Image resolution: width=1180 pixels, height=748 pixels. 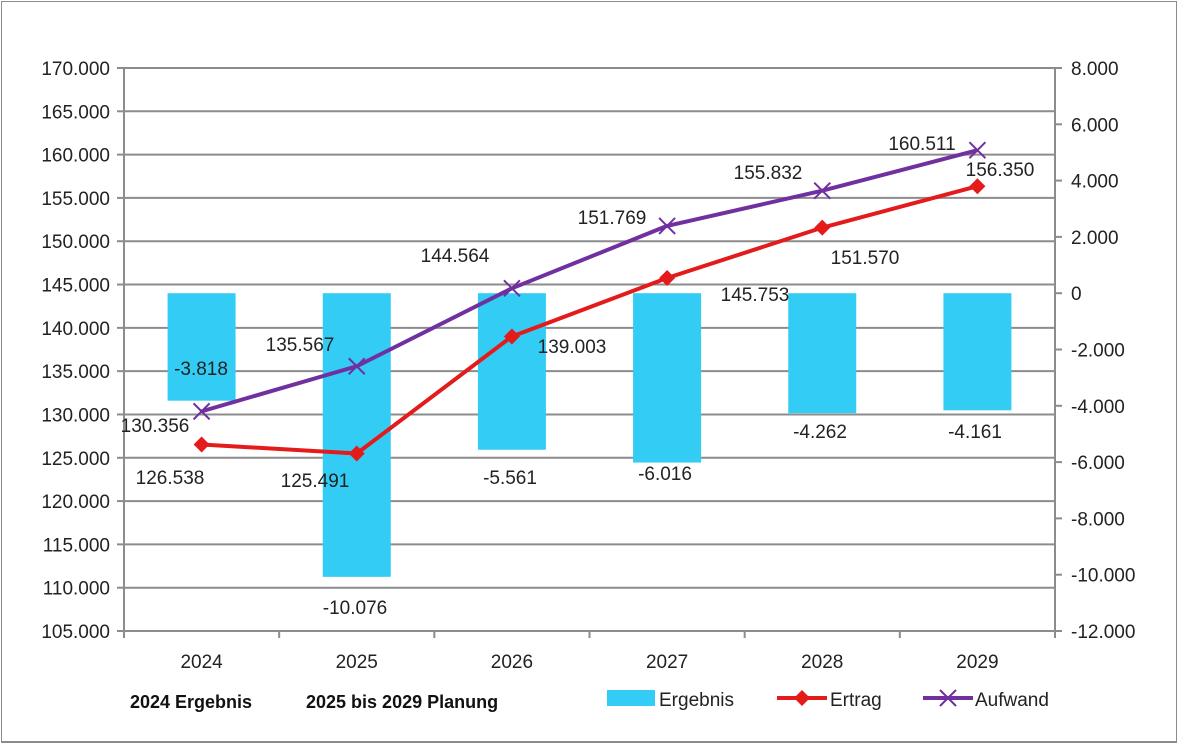 I want to click on left-tick-label: 170.000, so click(x=75, y=69).